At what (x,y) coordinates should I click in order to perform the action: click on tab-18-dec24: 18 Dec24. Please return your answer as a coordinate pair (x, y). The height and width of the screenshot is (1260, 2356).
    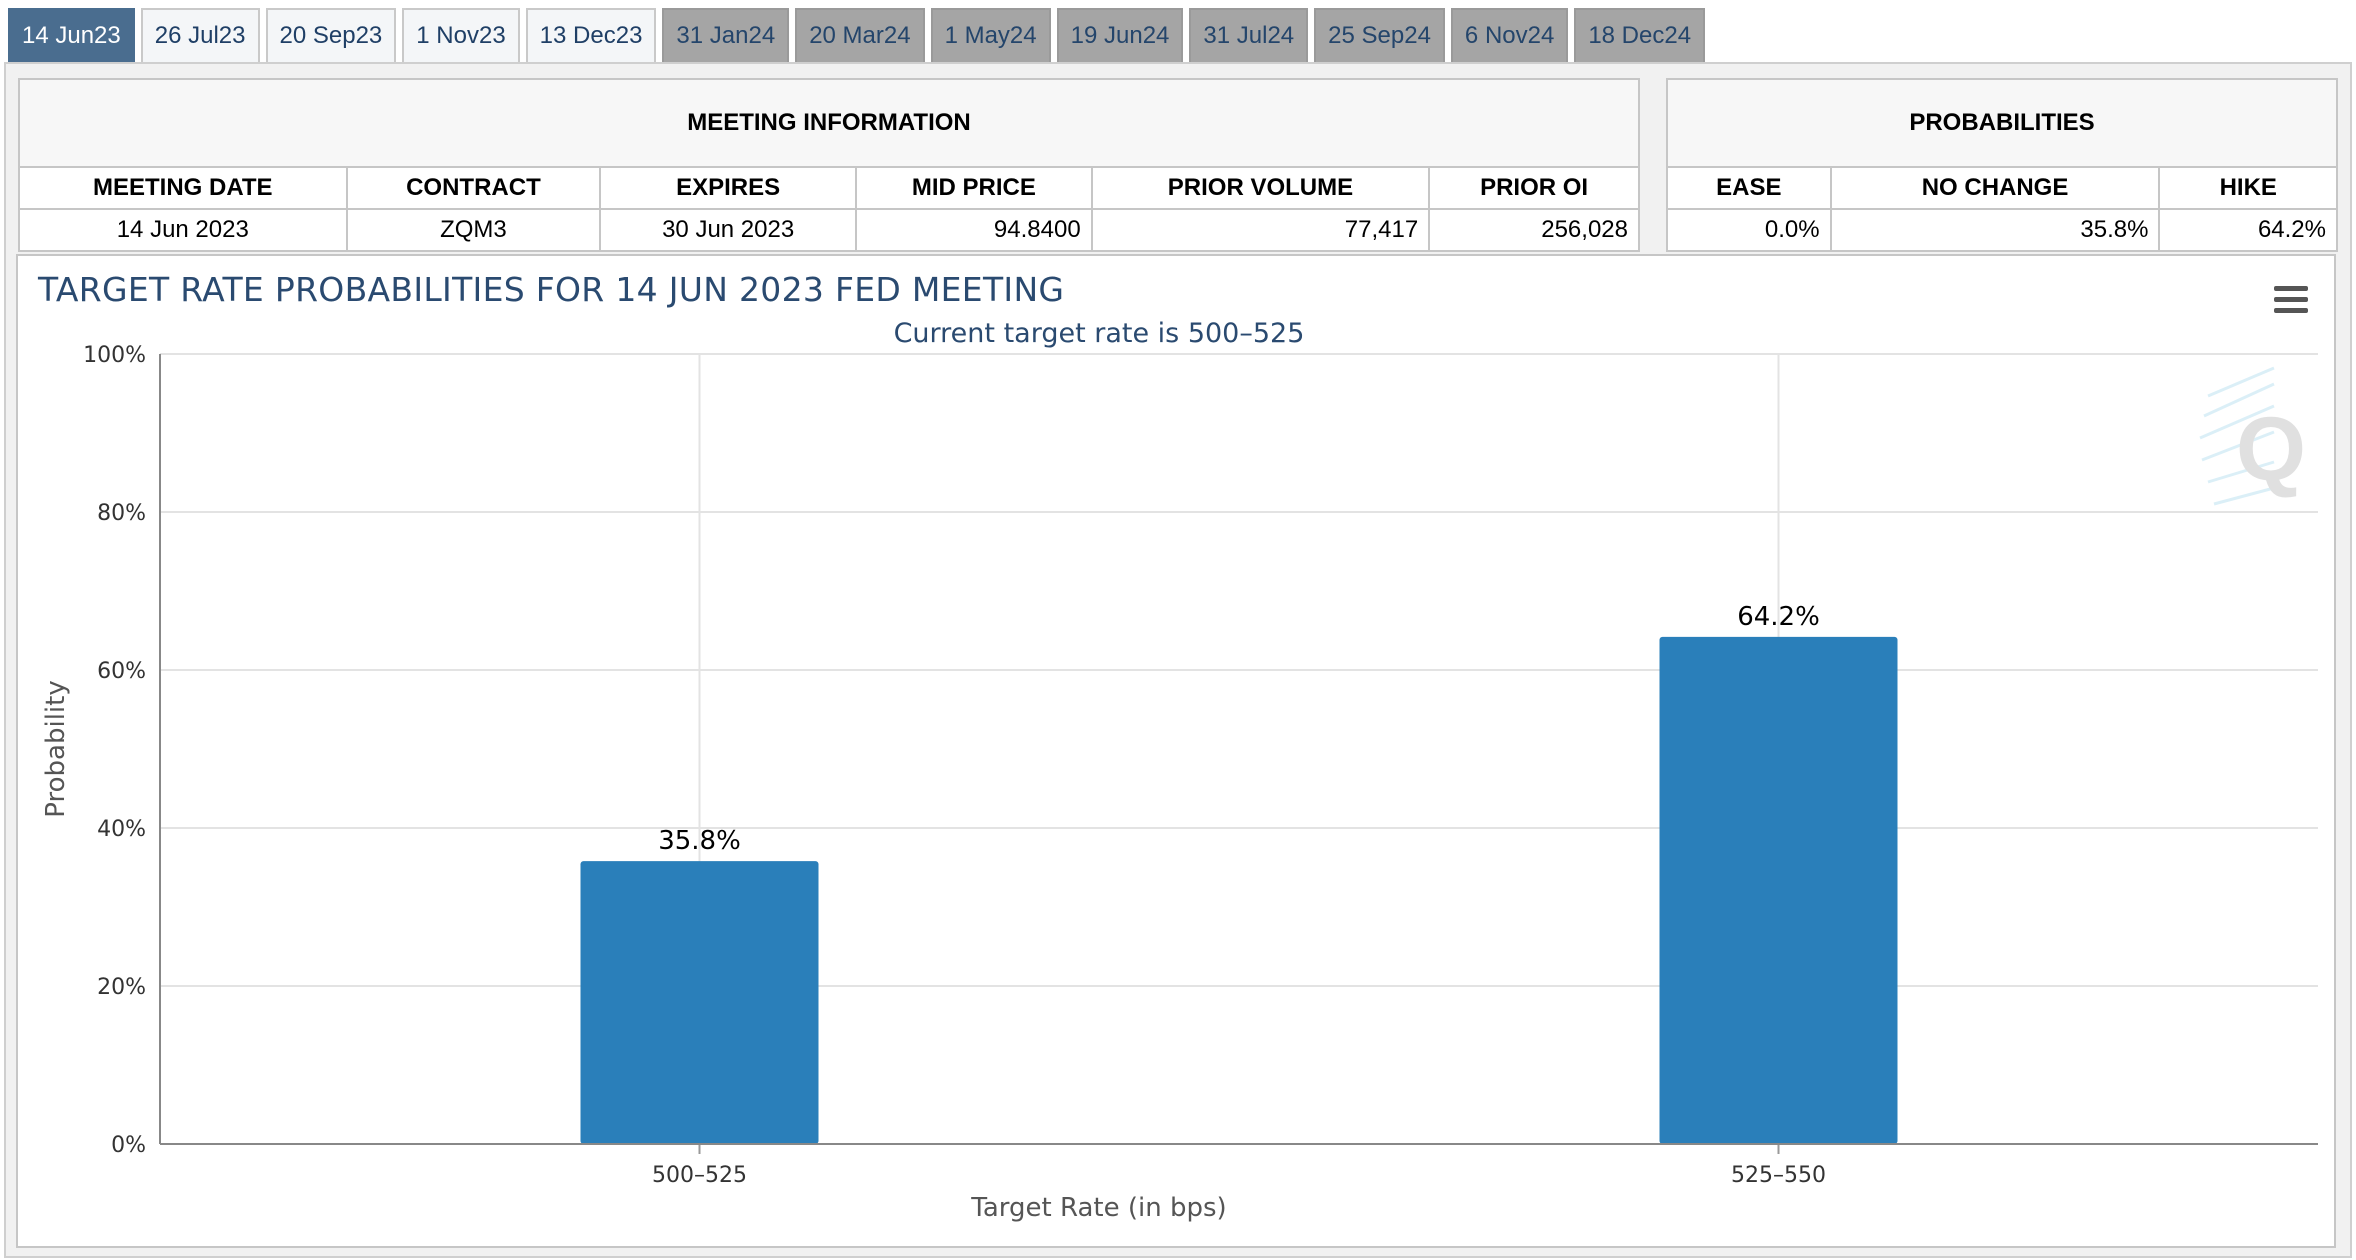
    Looking at the image, I should click on (1640, 36).